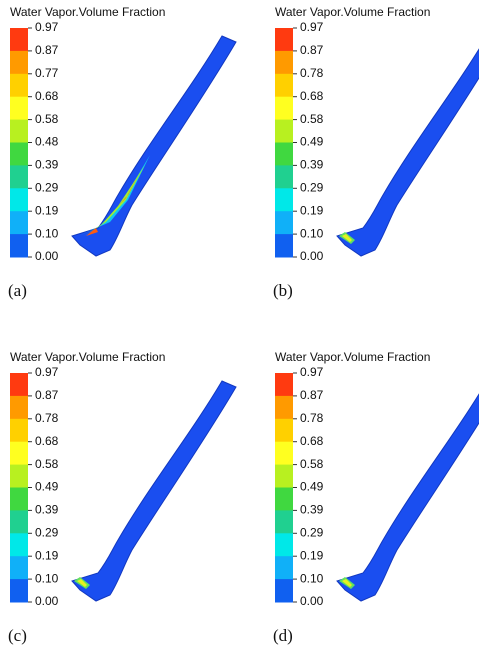 This screenshot has height=659, width=479. Describe the element at coordinates (283, 635) in the screenshot. I see `panel-label: (d)` at that location.